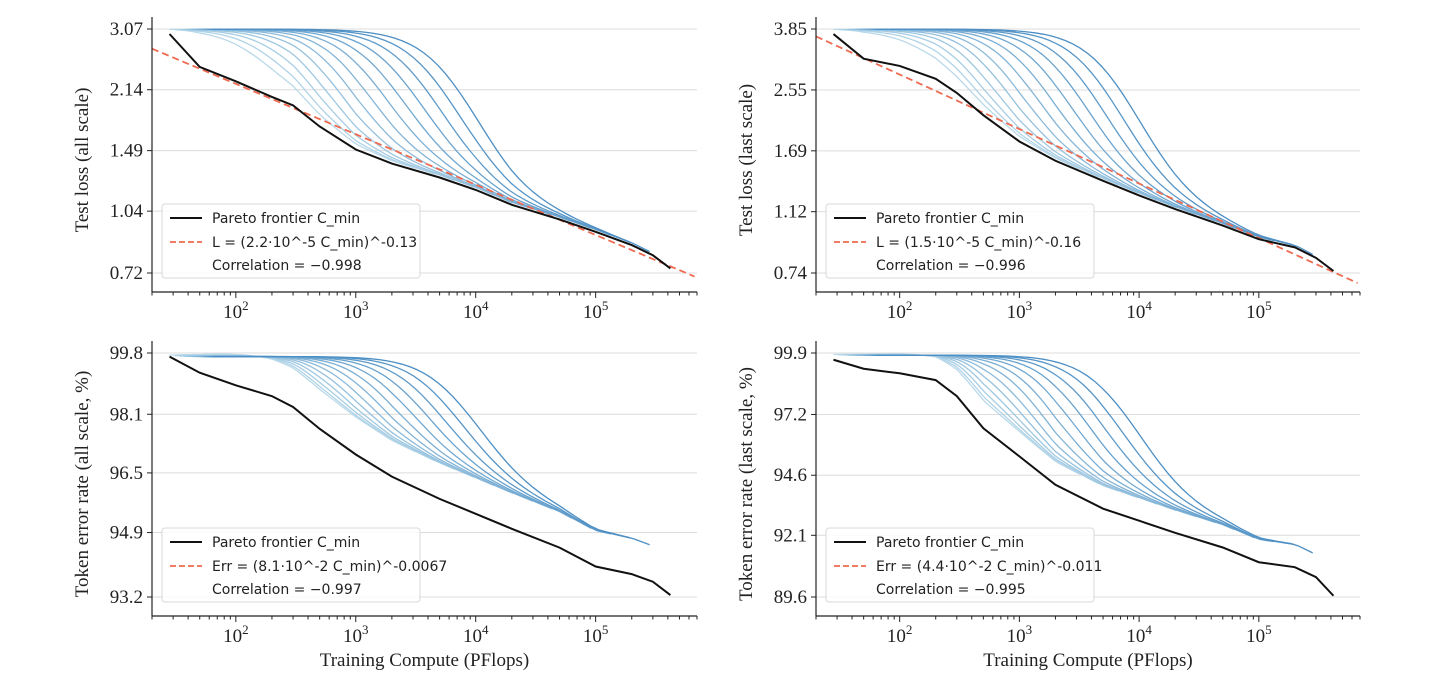 This screenshot has width=1439, height=692. I want to click on legend-entry-fit: Err = (8.1·10^-2 C_min)^-0.0067, so click(329, 567).